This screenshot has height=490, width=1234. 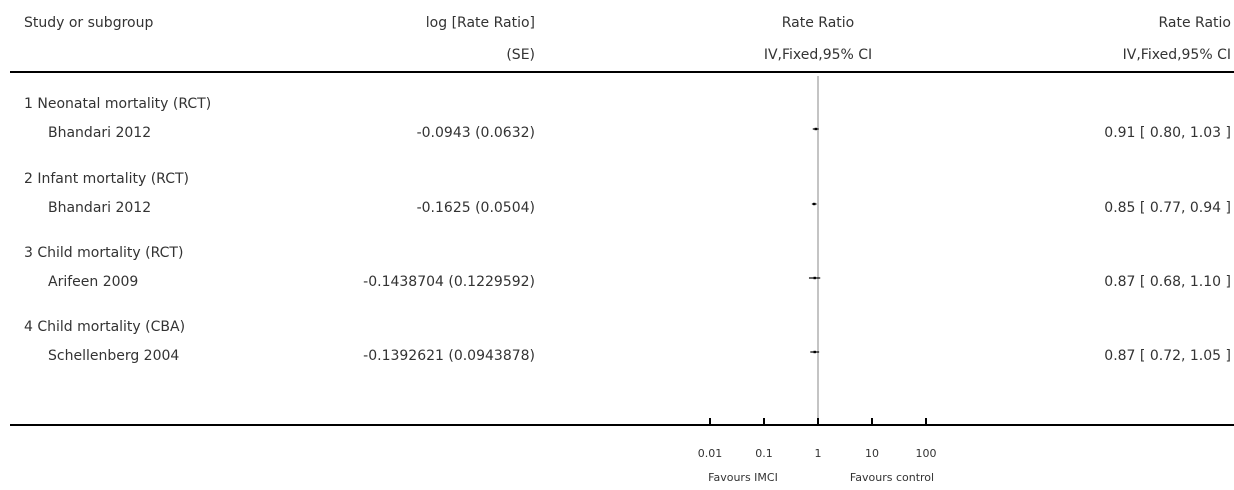 I want to click on axis-tick-label: 100, so click(x=926, y=453).